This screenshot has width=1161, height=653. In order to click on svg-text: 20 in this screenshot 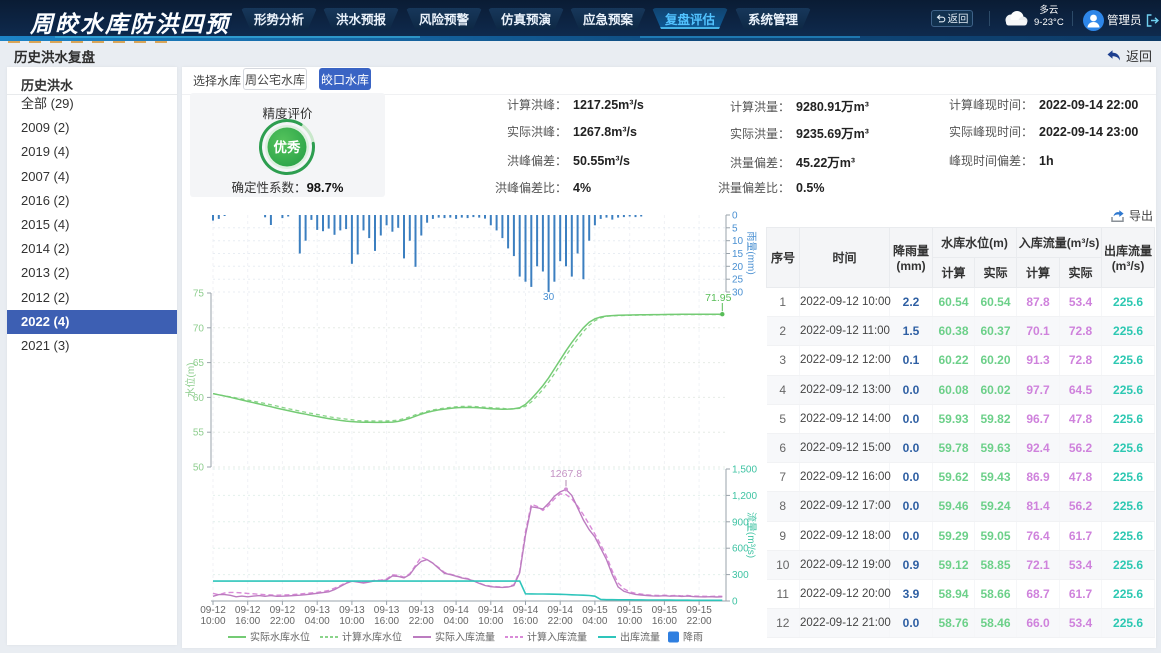, I will do `click(738, 267)`.